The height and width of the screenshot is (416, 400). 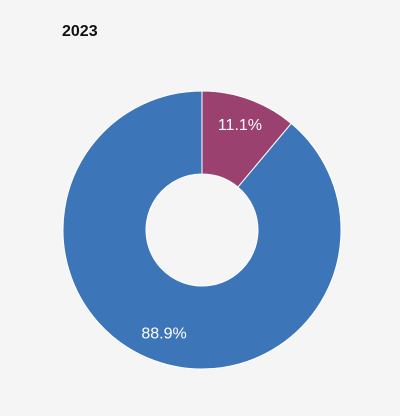 I want to click on slice-label-1: 88.9%, so click(x=163, y=334).